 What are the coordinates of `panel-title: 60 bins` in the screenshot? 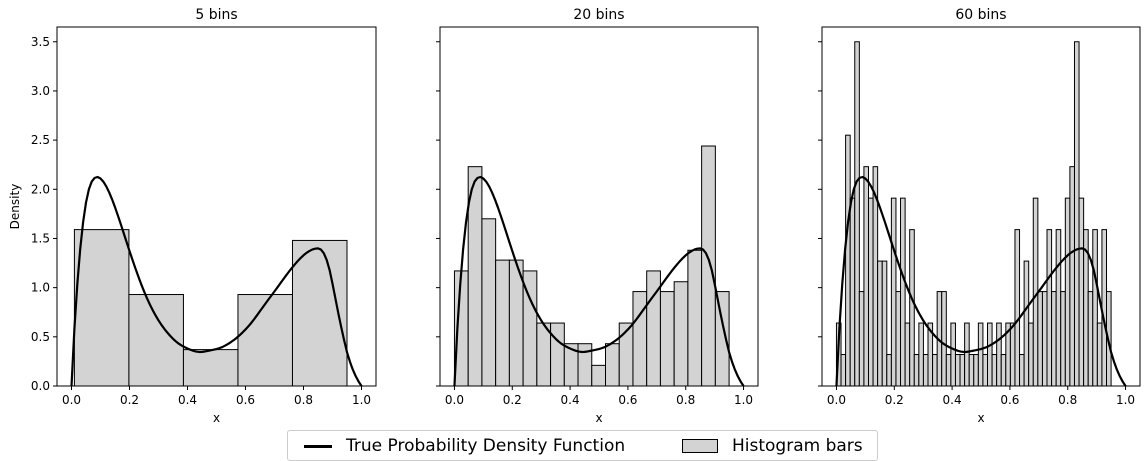 It's located at (980, 15).